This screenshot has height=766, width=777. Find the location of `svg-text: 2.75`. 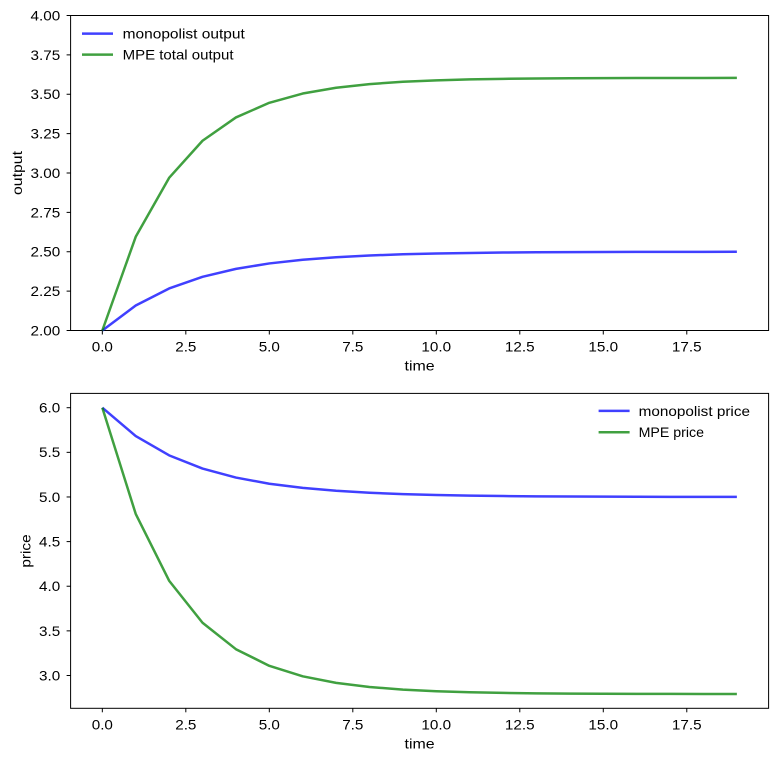

svg-text: 2.75 is located at coordinates (46, 212).